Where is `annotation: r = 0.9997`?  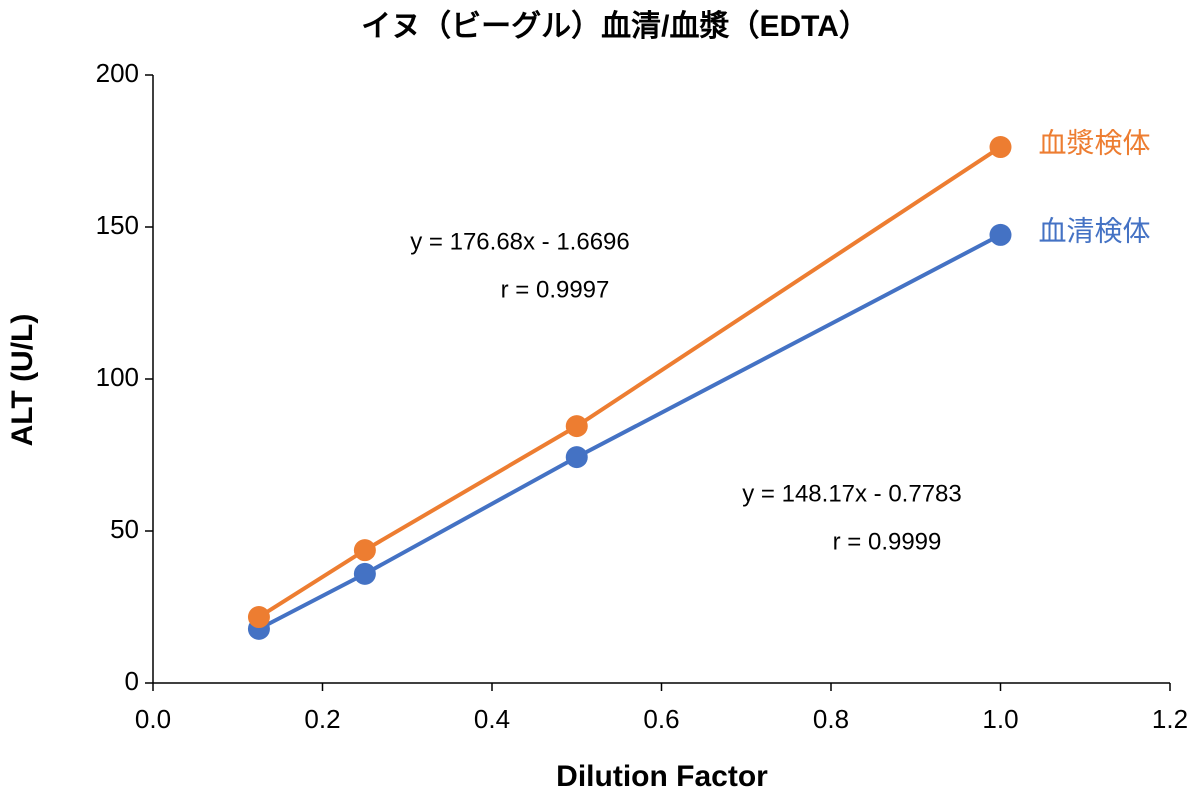 annotation: r = 0.9997 is located at coordinates (555, 289).